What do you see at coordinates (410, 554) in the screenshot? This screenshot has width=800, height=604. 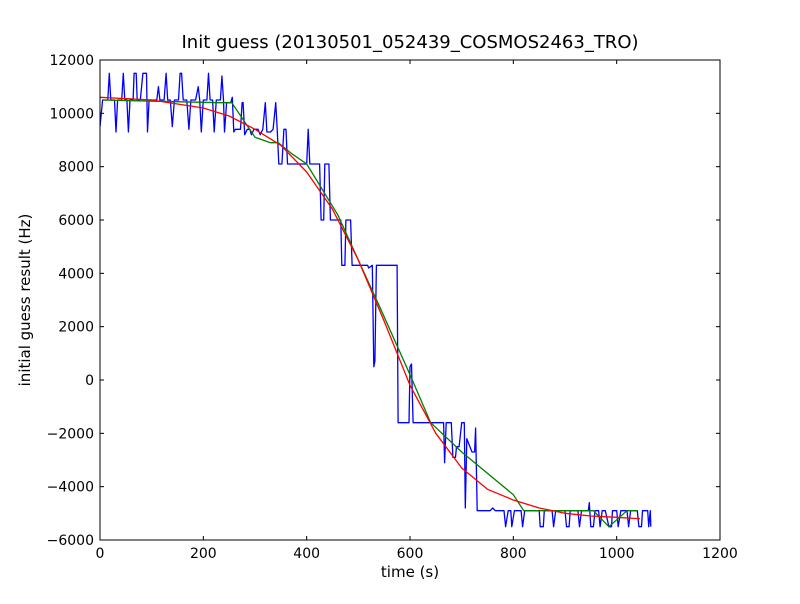 I see `x-tick-label: 600` at bounding box center [410, 554].